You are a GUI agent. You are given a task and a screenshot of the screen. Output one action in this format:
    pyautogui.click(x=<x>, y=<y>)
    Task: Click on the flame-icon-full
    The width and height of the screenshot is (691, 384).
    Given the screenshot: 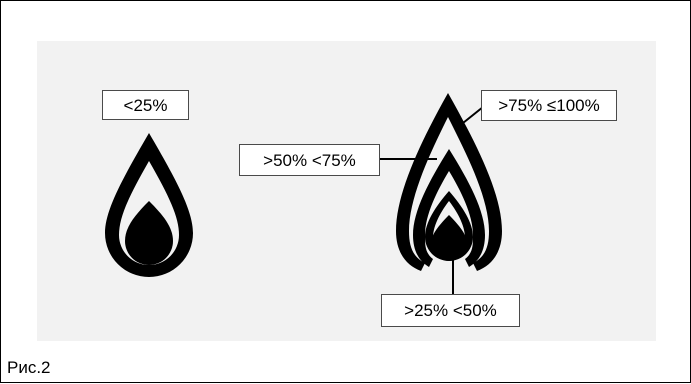 What is the action you would take?
    pyautogui.click(x=449, y=182)
    